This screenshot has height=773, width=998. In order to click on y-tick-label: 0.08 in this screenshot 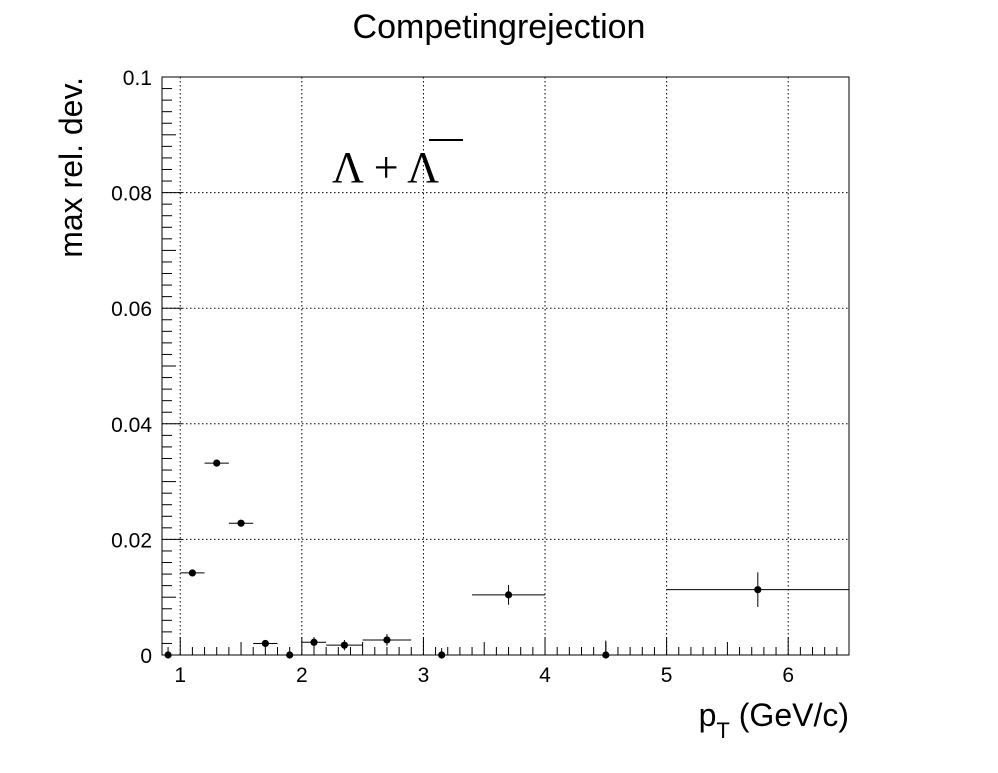, I will do `click(131, 194)`.